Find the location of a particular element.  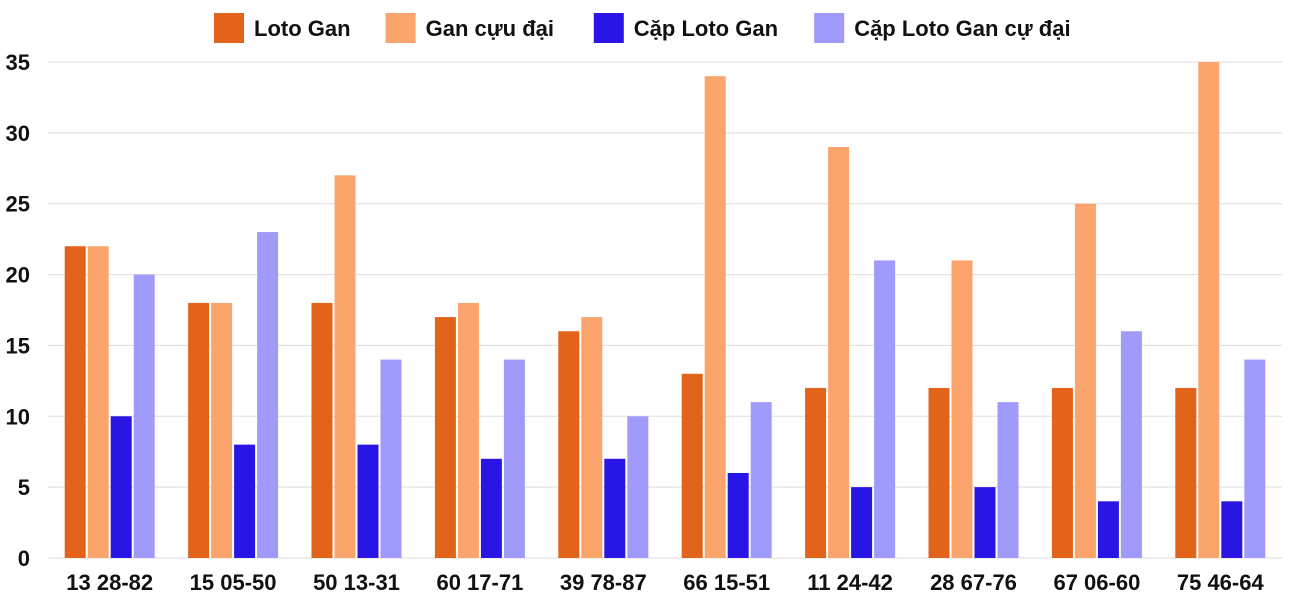

x-category-label: 15 05-50 is located at coordinates (233, 582).